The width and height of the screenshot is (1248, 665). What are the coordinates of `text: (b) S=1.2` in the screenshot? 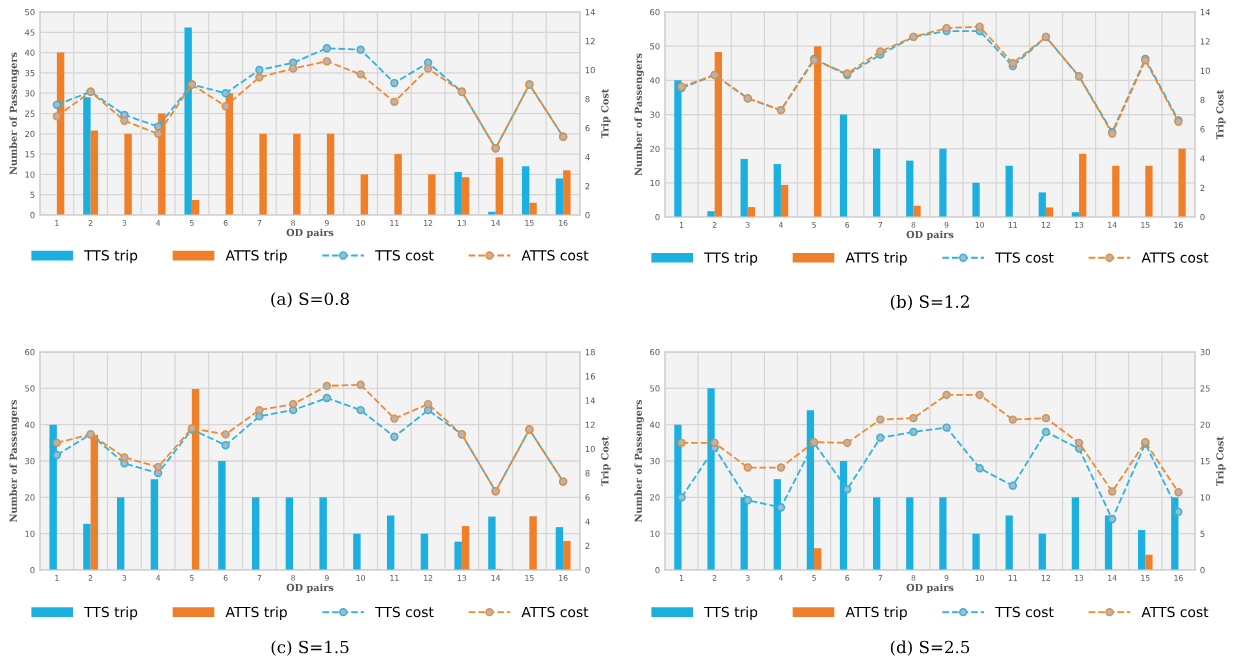 It's located at (929, 303).